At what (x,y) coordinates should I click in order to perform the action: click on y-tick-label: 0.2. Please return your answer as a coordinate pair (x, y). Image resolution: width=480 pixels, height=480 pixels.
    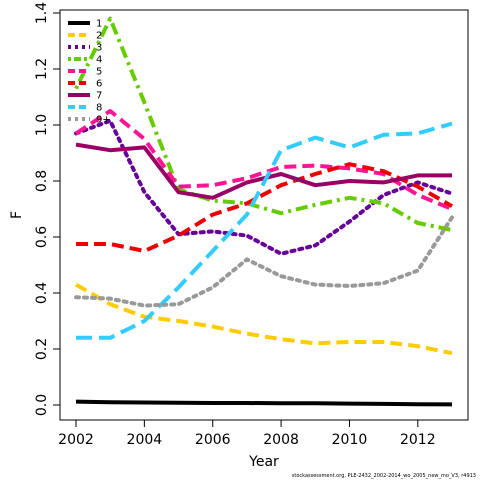
    Looking at the image, I should click on (42, 349).